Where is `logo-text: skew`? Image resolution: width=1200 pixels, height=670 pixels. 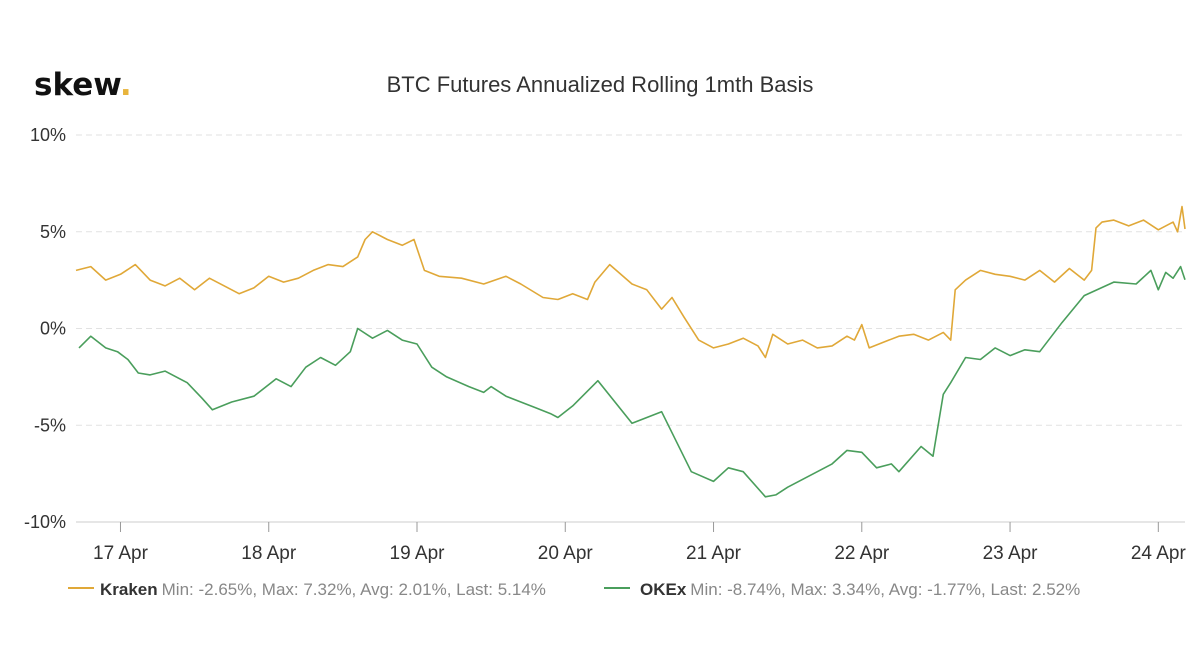
logo-text: skew is located at coordinates (77, 85).